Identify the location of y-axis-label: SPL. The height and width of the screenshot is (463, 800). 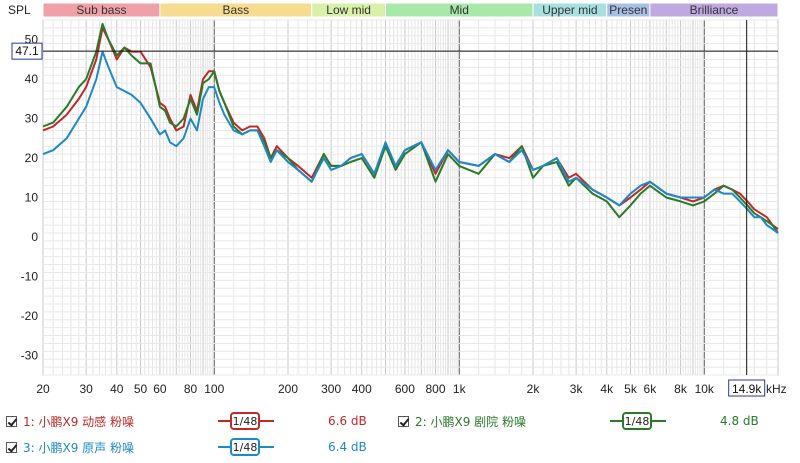
(19, 10).